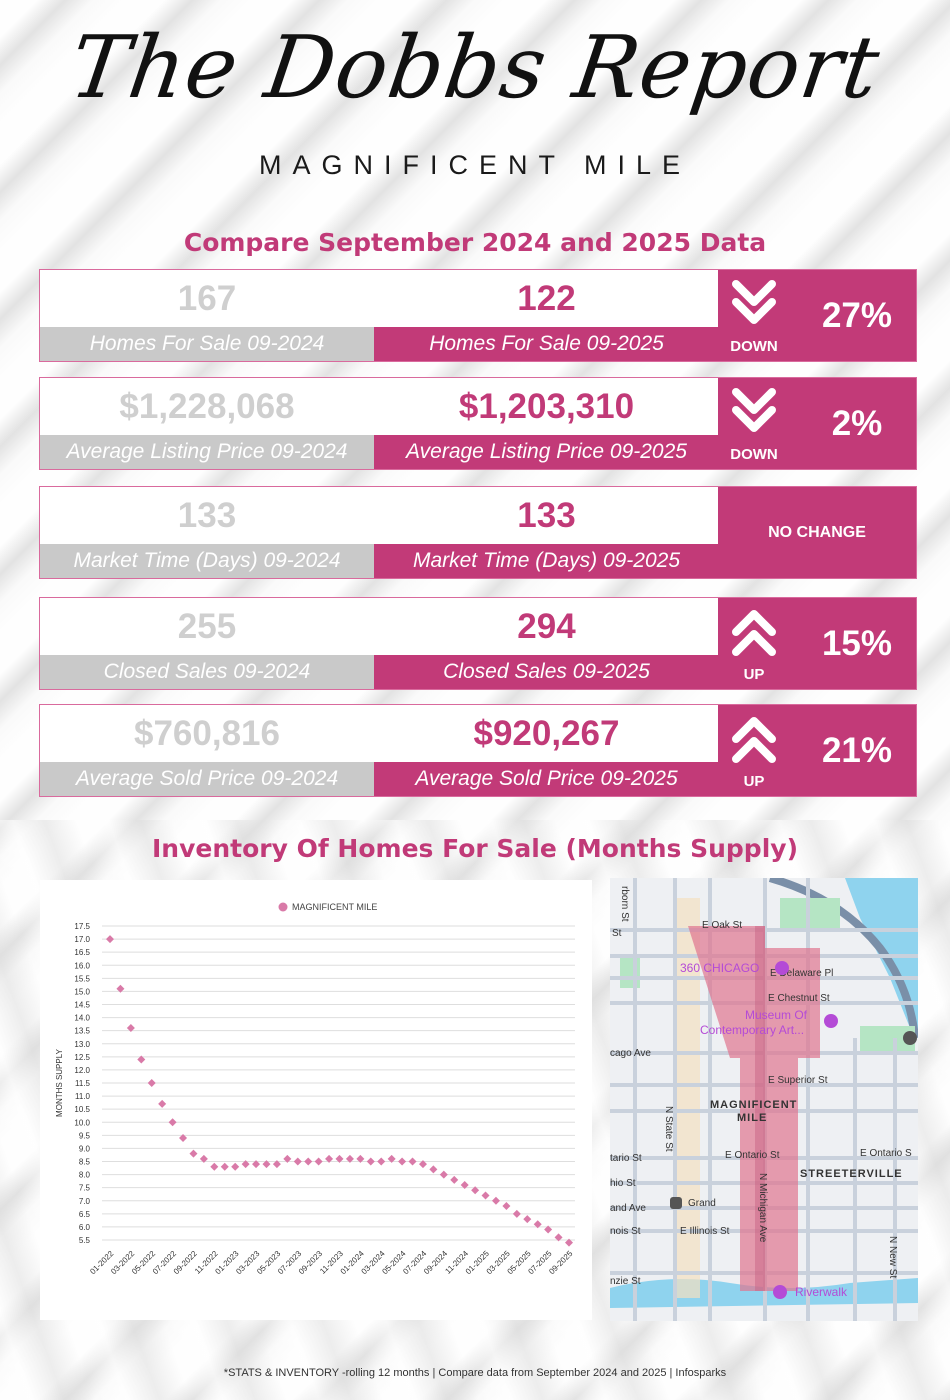  Describe the element at coordinates (85, 1175) in the screenshot. I see `y-tick-label: 8.0` at that location.